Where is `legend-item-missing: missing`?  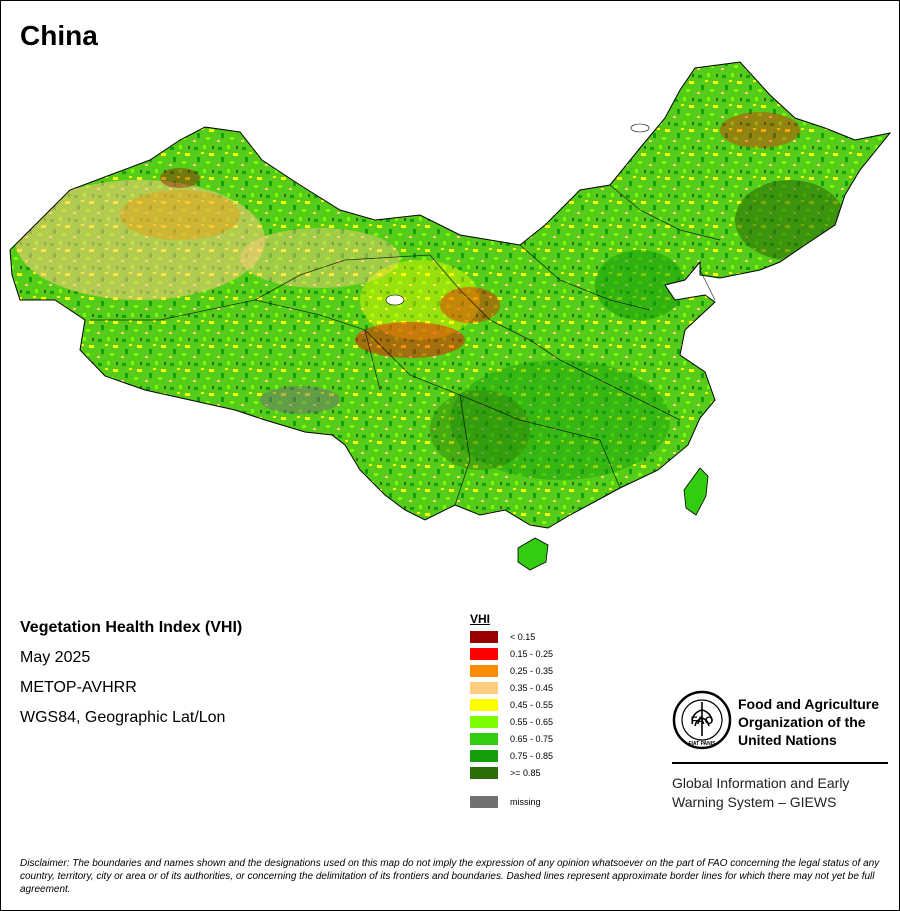
legend-item-missing: missing is located at coordinates (511, 801).